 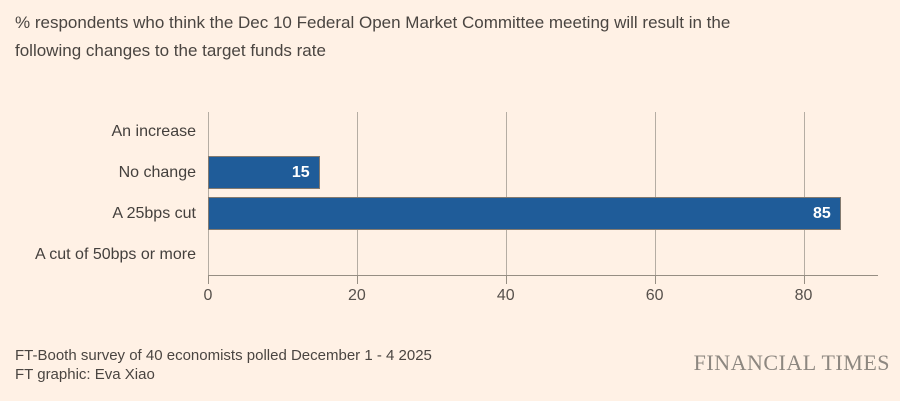 I want to click on category-label-a-cut-of-50bps-or-more: A cut of 50bps or more, so click(x=115, y=254).